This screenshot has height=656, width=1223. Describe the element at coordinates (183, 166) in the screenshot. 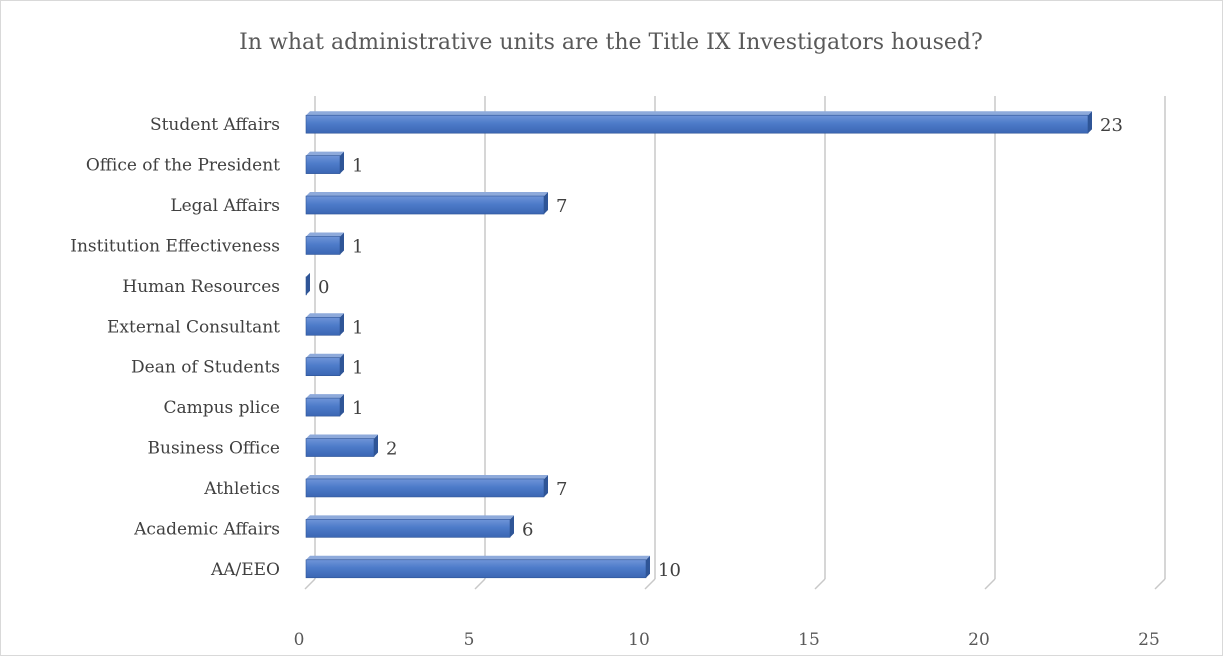

I see `category-label: Office of the President` at that location.